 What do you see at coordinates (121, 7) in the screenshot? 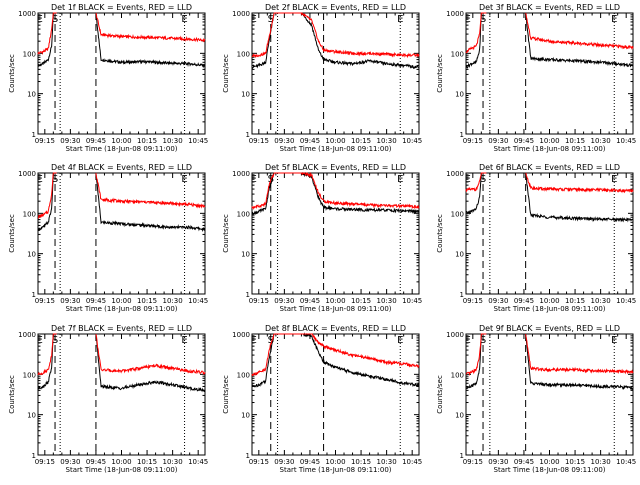
I see `panel-title: Det 1f BLACK = Events, RED = LLD` at bounding box center [121, 7].